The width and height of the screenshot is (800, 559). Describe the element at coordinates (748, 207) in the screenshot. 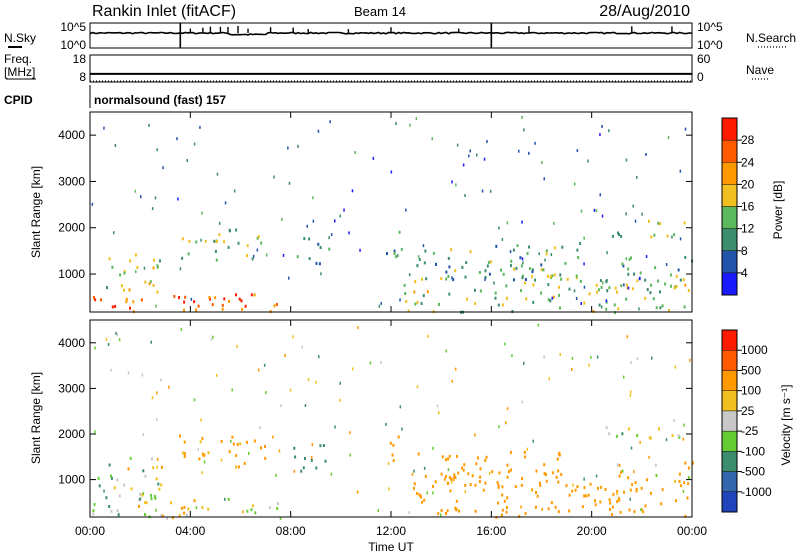

I see `power-colorbar-tick-label: 16` at that location.